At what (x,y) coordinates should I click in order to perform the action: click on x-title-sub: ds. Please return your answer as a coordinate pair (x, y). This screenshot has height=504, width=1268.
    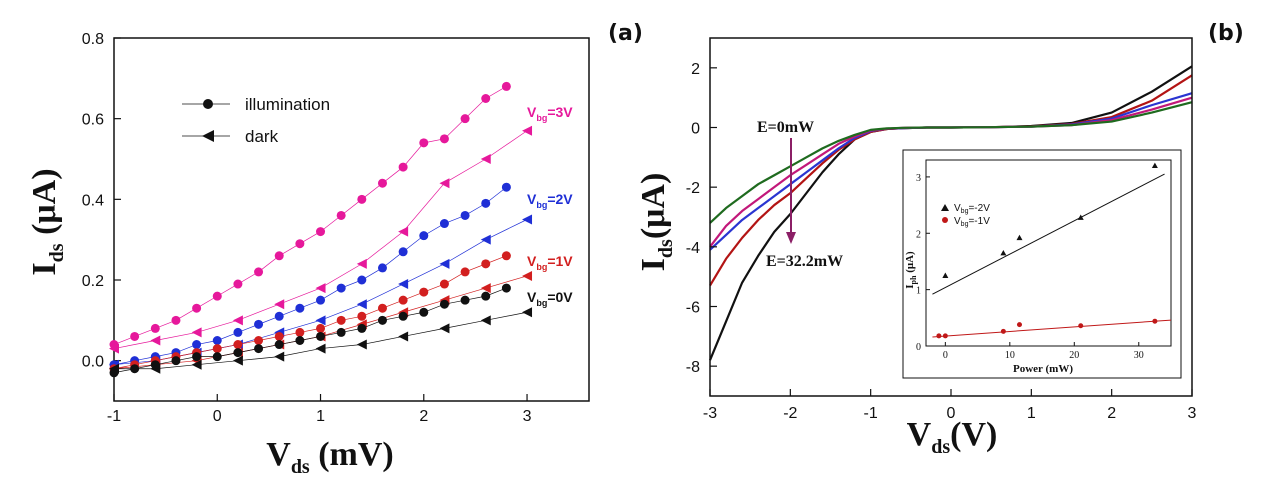
    Looking at the image, I should click on (300, 467).